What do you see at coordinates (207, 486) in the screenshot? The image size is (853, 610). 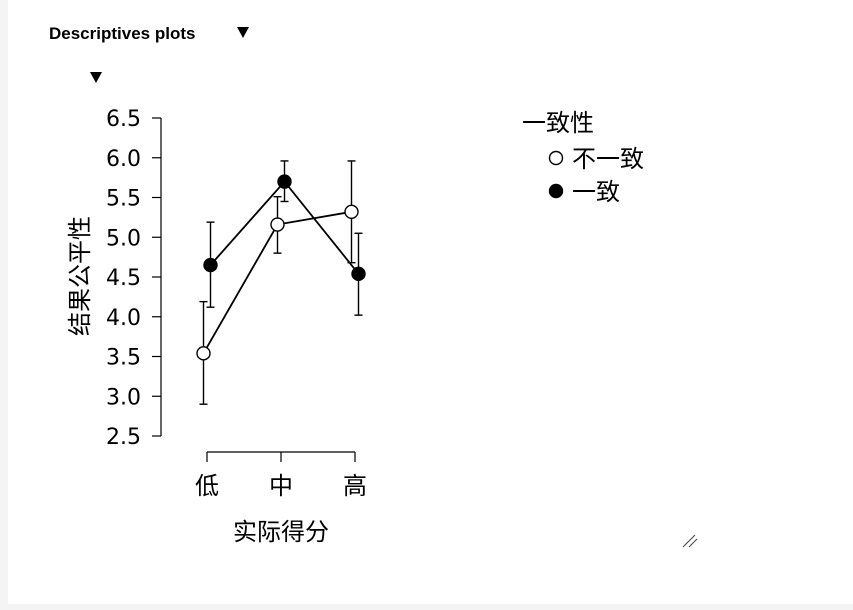 I see `x-tick-label: 低` at bounding box center [207, 486].